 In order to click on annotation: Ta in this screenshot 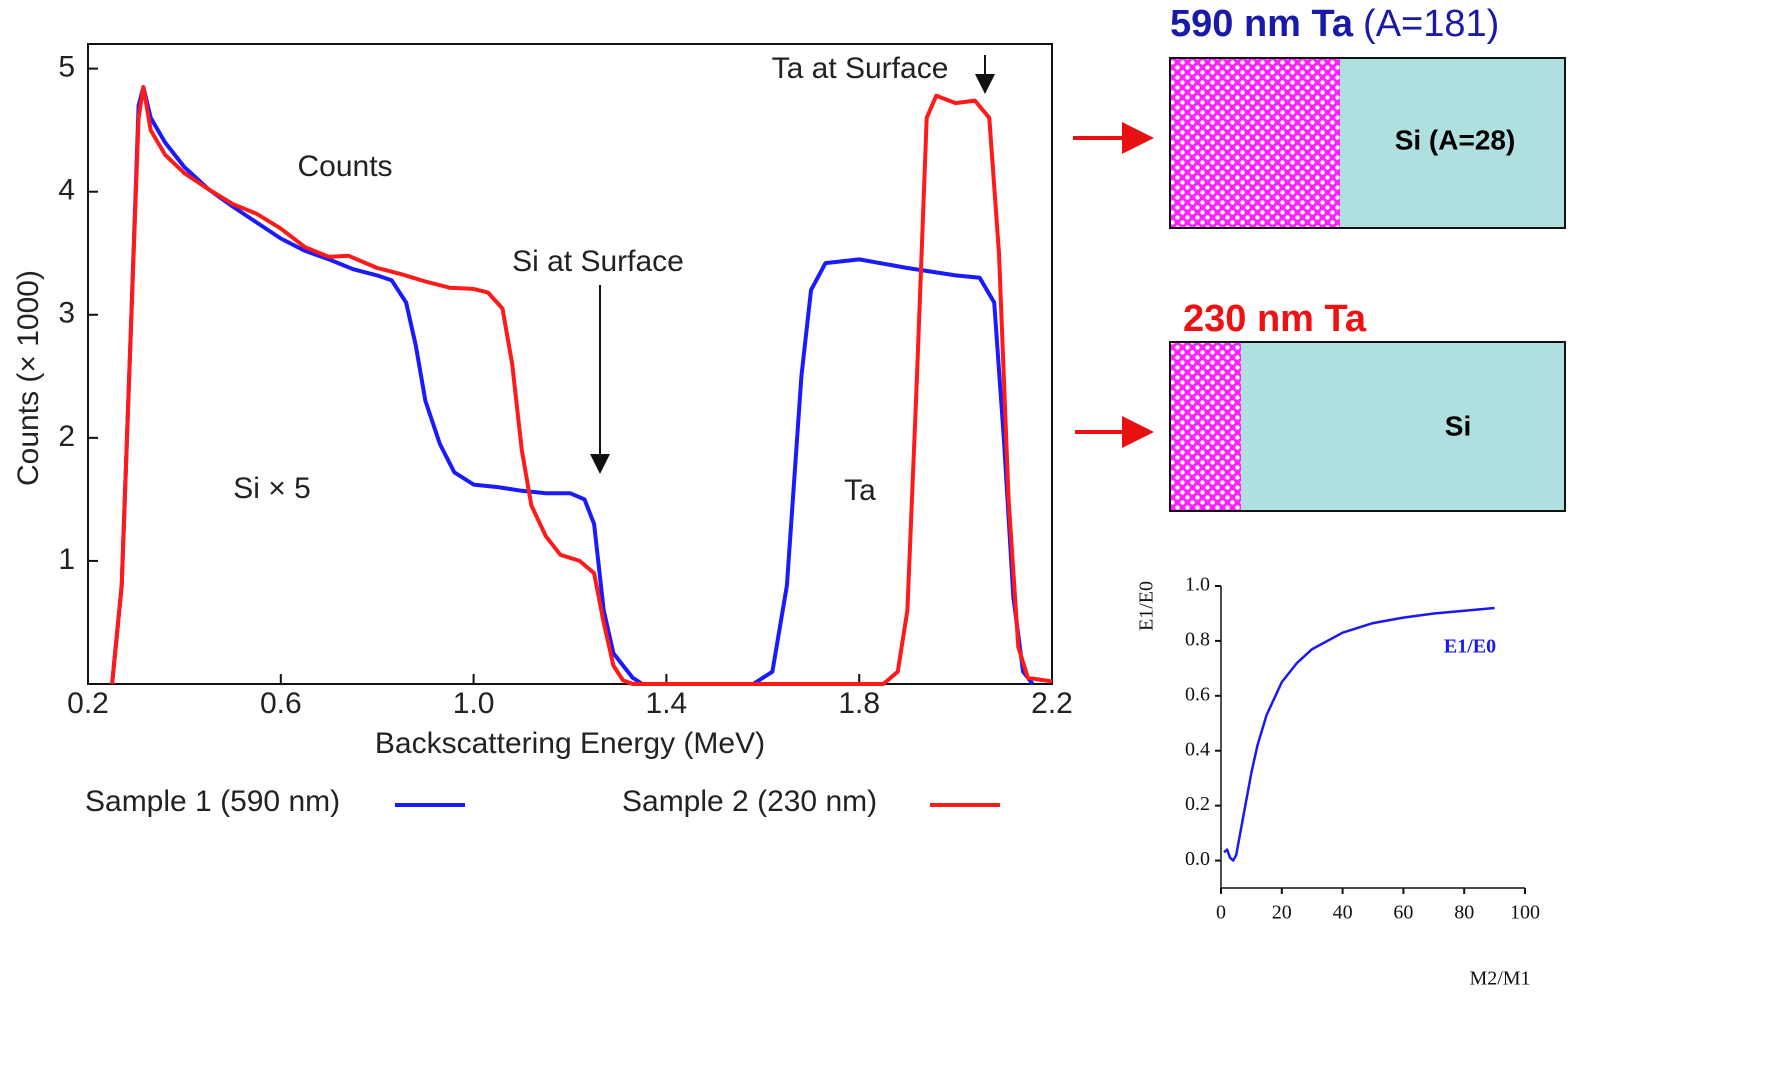, I will do `click(860, 490)`.